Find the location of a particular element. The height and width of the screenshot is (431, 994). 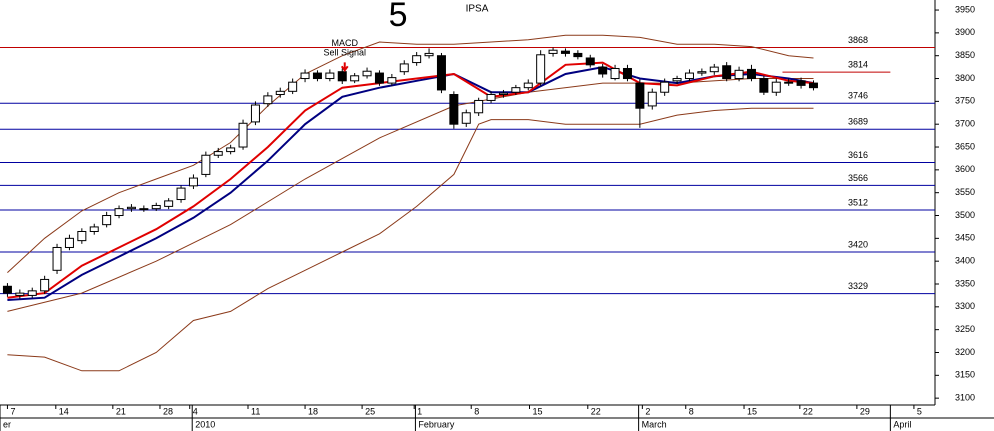

x-tick-label: 11 is located at coordinates (255, 411).